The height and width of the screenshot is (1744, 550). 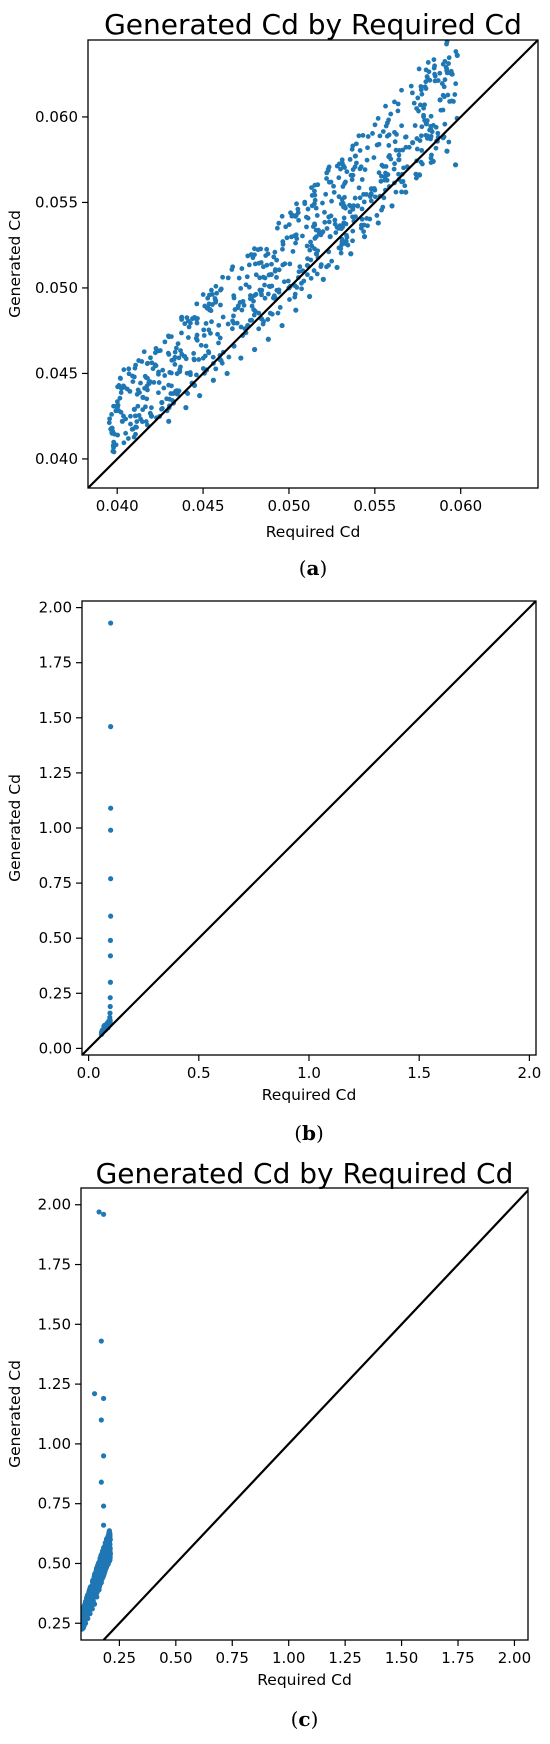 What do you see at coordinates (56, 117) in the screenshot?
I see `y-tick-label: 0.060` at bounding box center [56, 117].